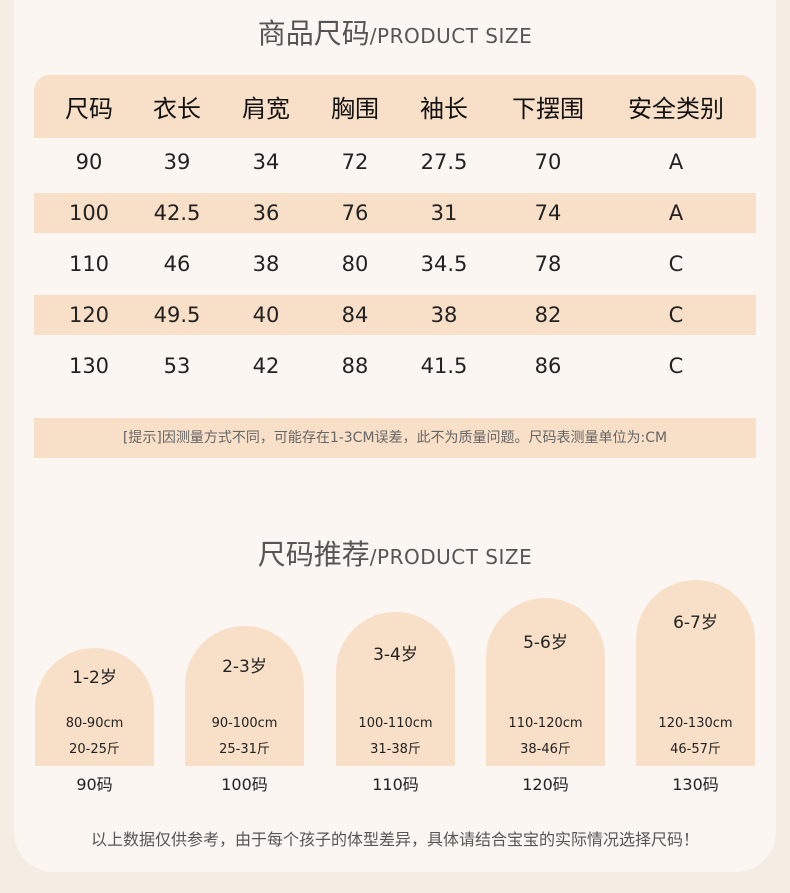  I want to click on height-range: 80-90cm, so click(94, 723).